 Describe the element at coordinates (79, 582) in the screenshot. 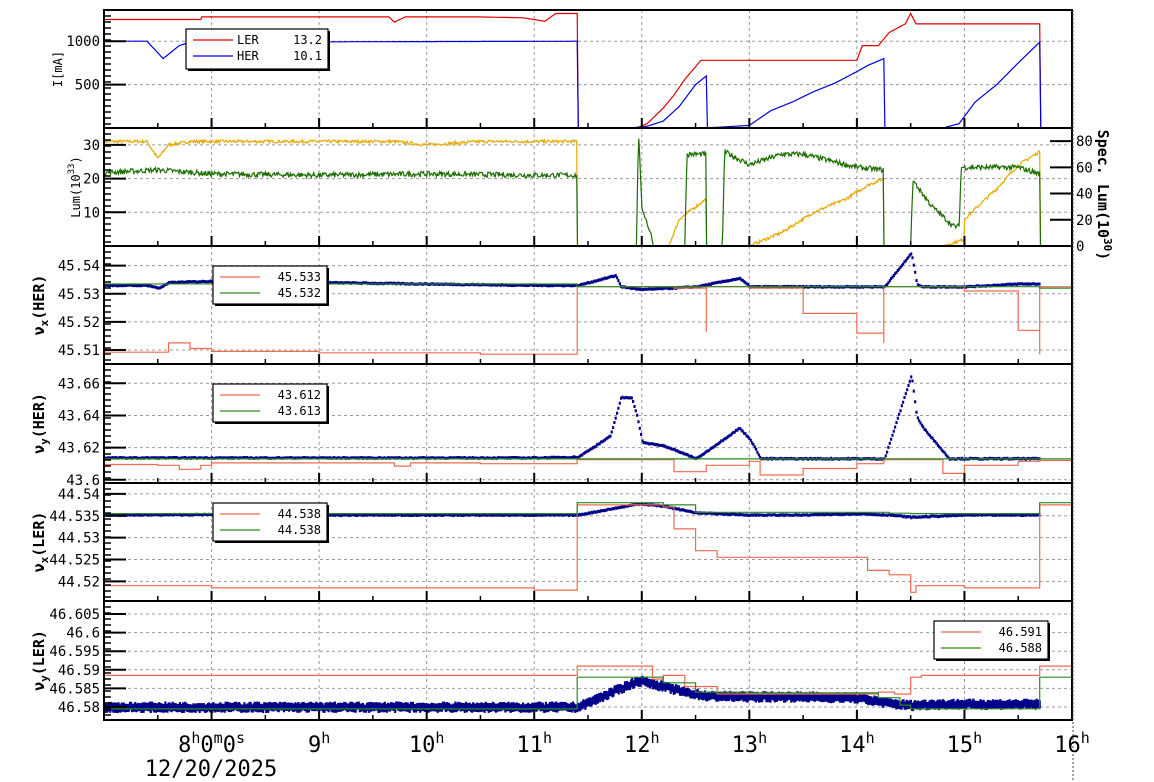

I see `y-tick-label: 44.52` at that location.